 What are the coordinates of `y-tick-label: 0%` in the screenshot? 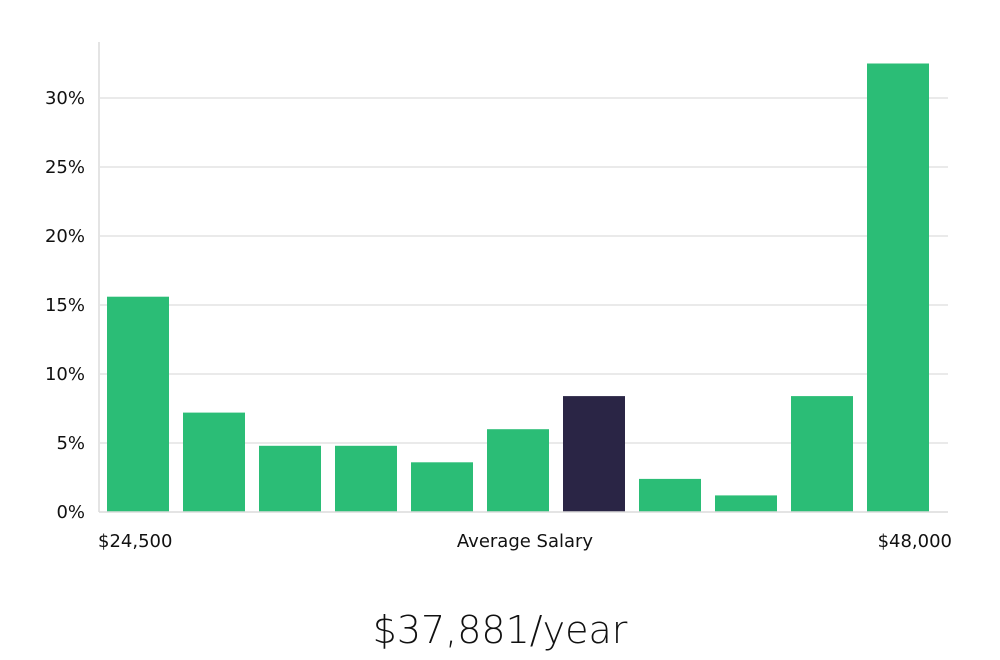 It's located at (70, 512).